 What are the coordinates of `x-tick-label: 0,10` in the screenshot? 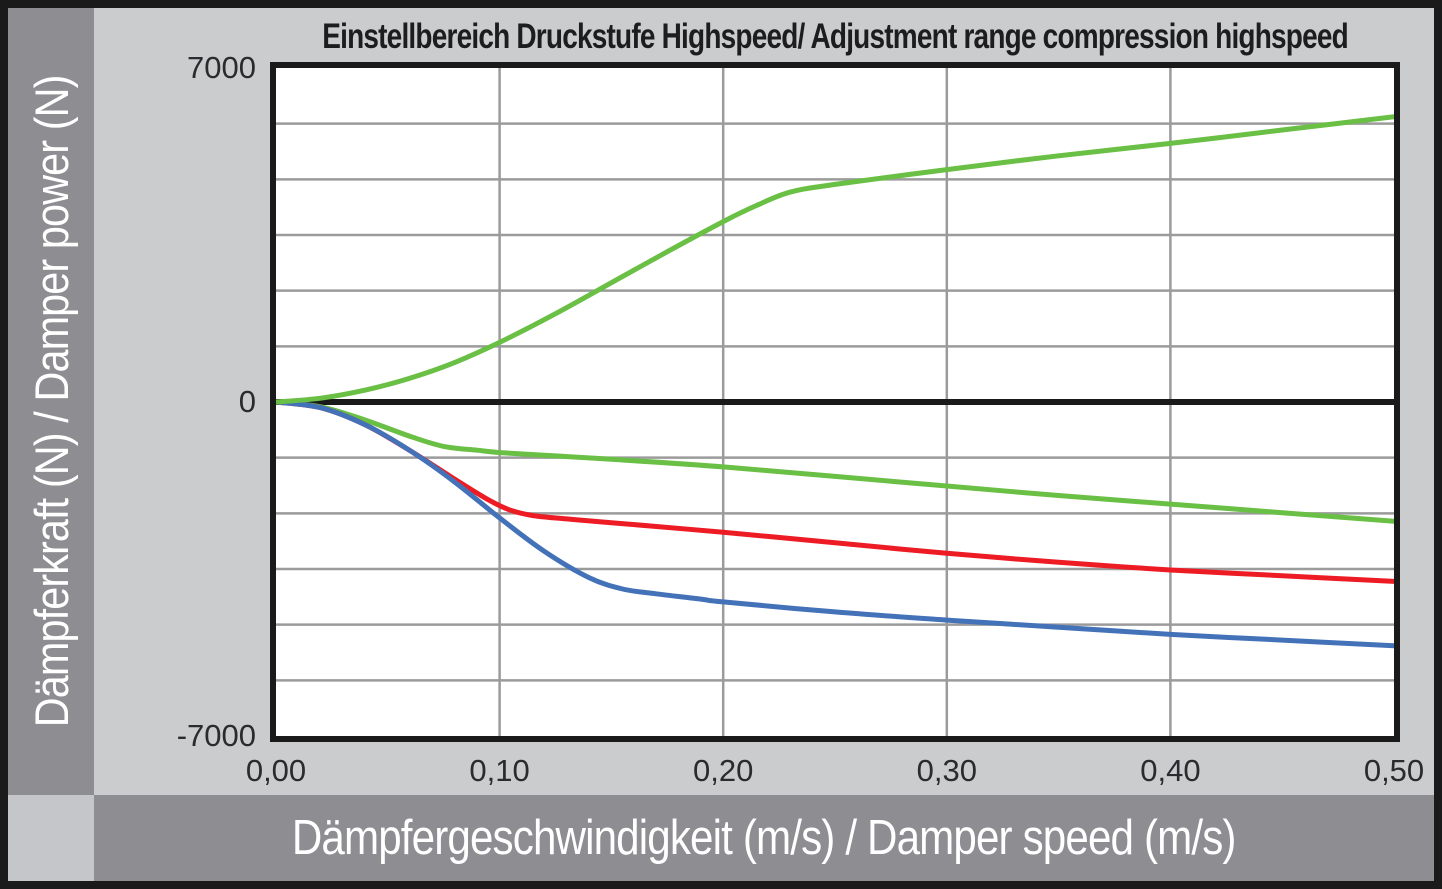 It's located at (499, 770).